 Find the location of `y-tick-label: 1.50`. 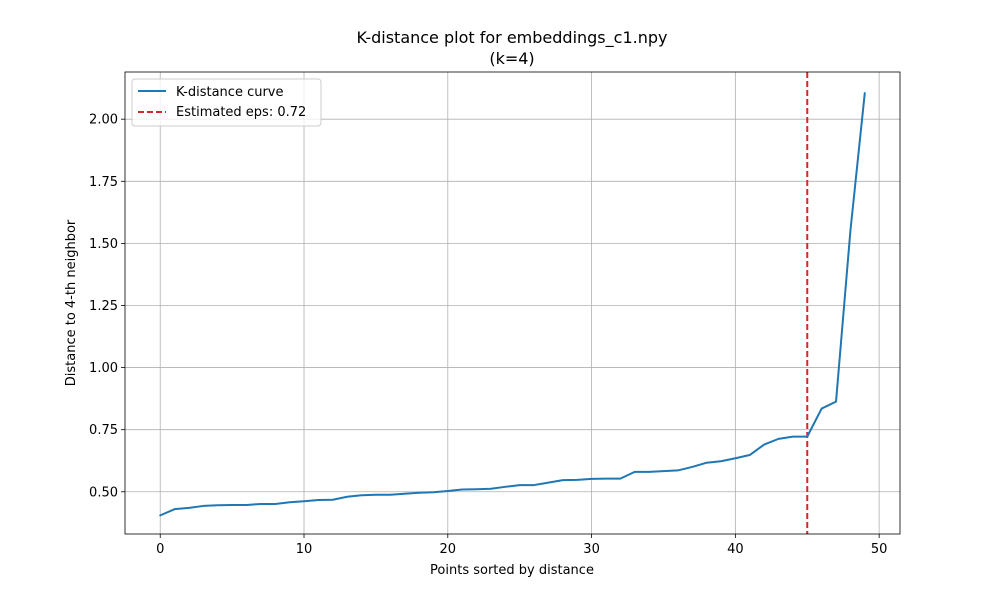

y-tick-label: 1.50 is located at coordinates (103, 244).